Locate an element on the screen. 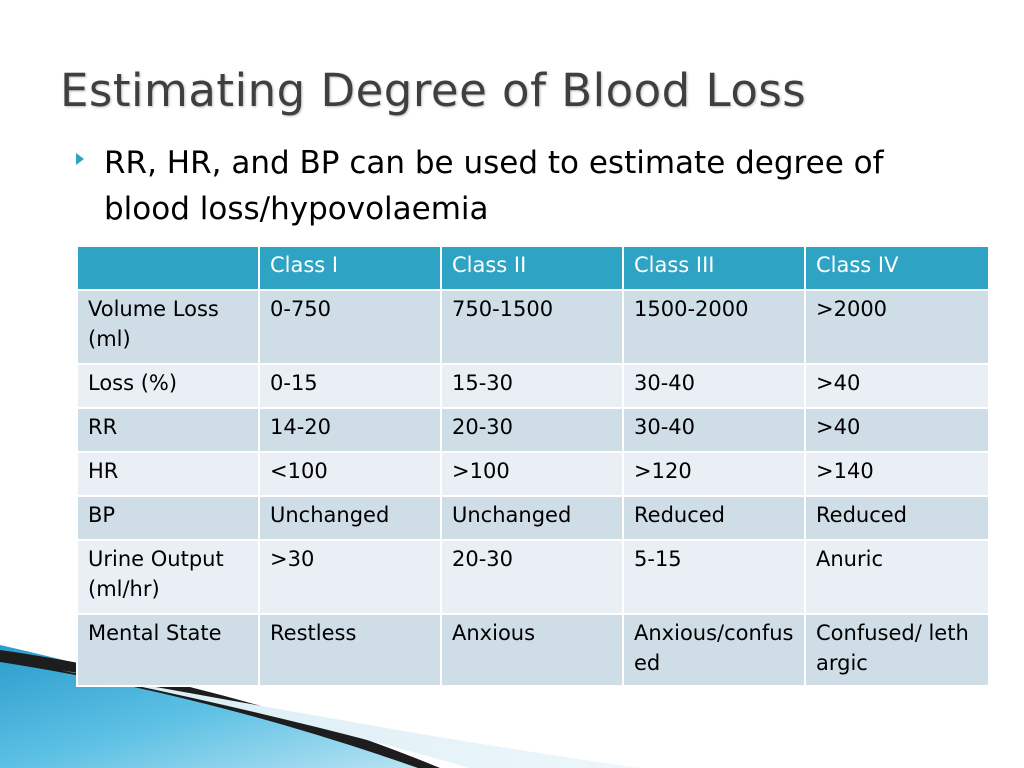  table-cell: Anxious/confused is located at coordinates (714, 650).